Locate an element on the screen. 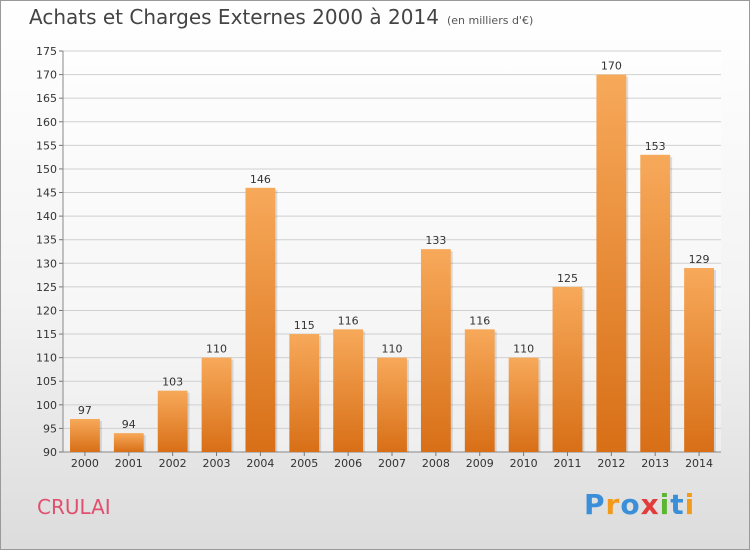 Image resolution: width=750 pixels, height=550 pixels. bar-value-label: 115 is located at coordinates (304, 325).